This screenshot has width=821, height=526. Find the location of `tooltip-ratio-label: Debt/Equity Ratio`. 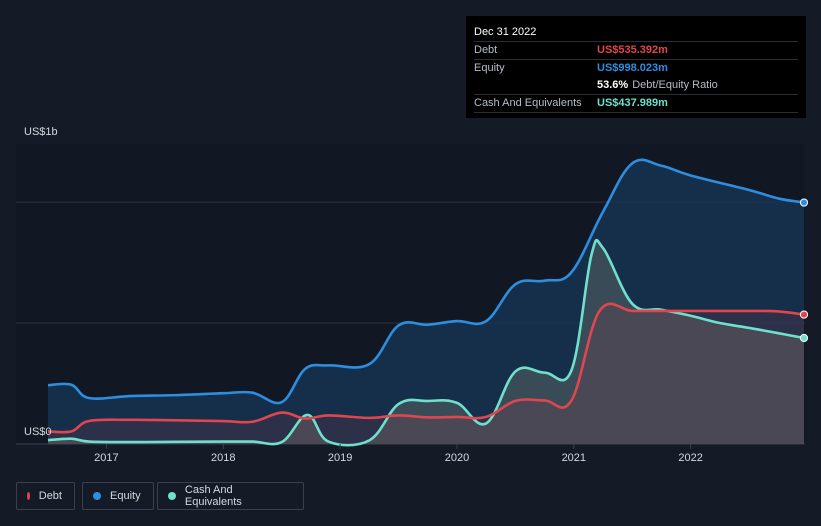

tooltip-ratio-label: Debt/Equity Ratio is located at coordinates (675, 85).